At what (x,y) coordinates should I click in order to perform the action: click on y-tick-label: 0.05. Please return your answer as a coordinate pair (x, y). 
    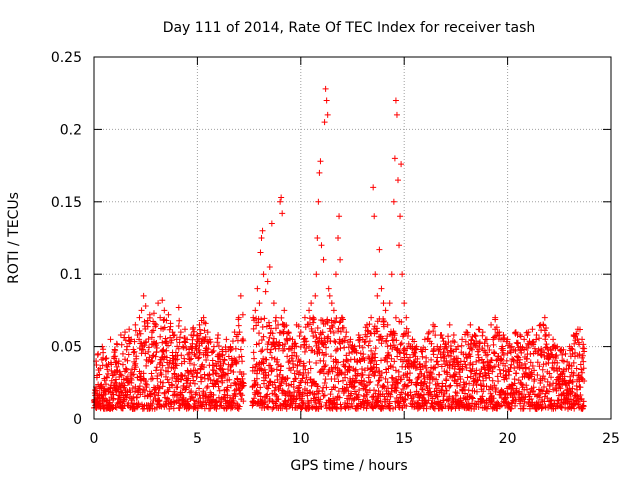
    Looking at the image, I should click on (66, 348).